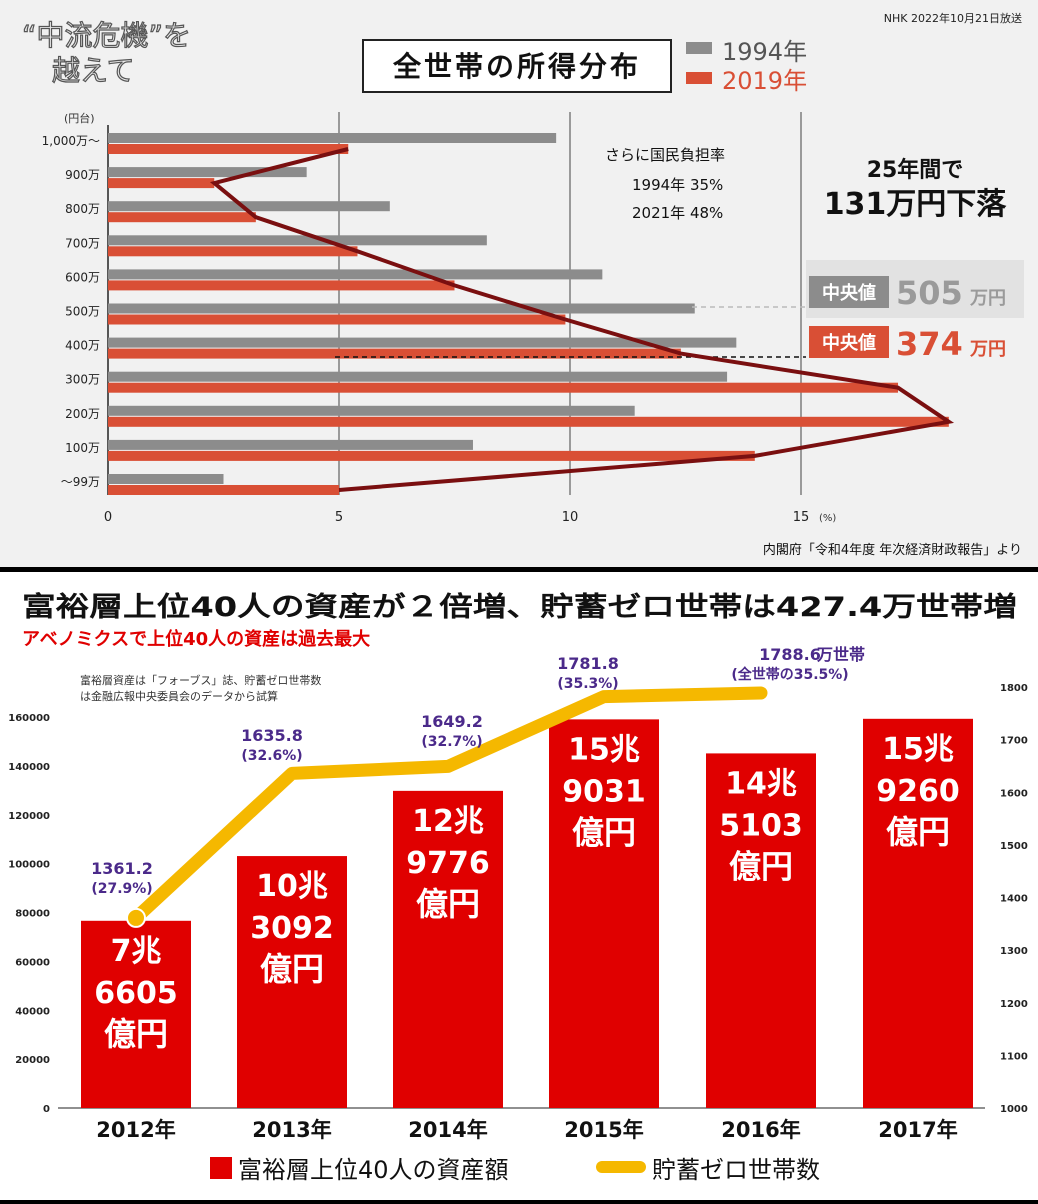 The height and width of the screenshot is (1204, 1038). What do you see at coordinates (32, 1060) in the screenshot?
I see `left-y-tick-label: 20000` at bounding box center [32, 1060].